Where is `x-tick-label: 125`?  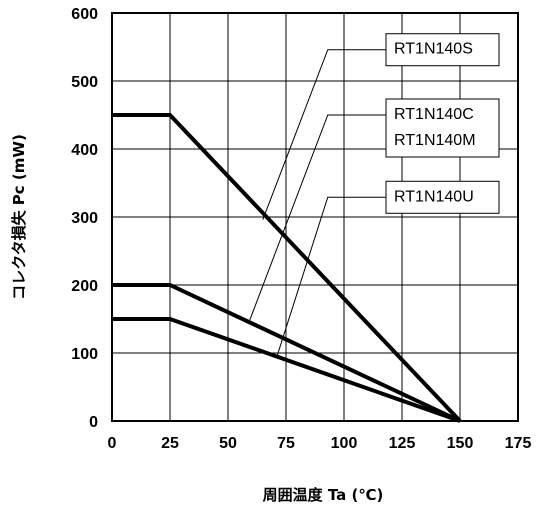
x-tick-label: 125 is located at coordinates (402, 443).